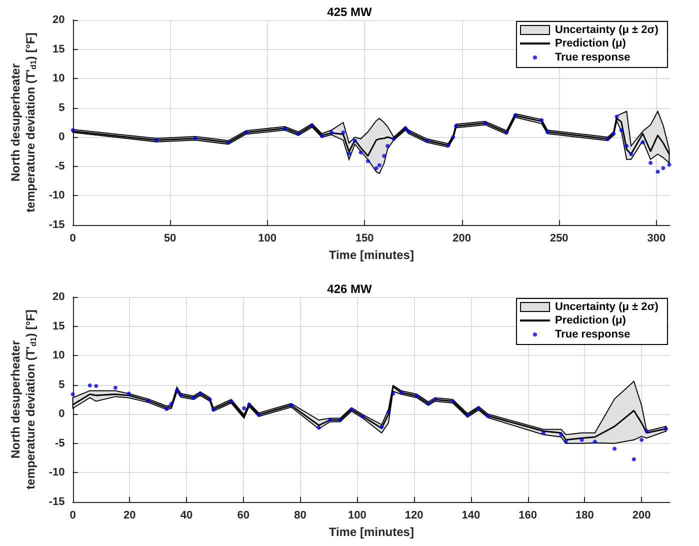 The width and height of the screenshot is (699, 546). I want to click on y-tick-label: 20, so click(58, 297).